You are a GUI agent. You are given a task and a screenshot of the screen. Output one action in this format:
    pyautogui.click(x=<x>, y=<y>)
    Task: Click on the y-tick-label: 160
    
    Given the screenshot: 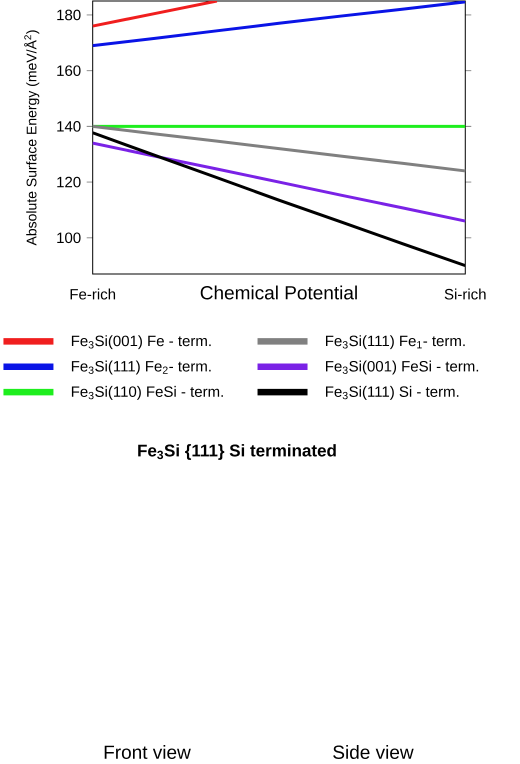 What is the action you would take?
    pyautogui.click(x=69, y=70)
    